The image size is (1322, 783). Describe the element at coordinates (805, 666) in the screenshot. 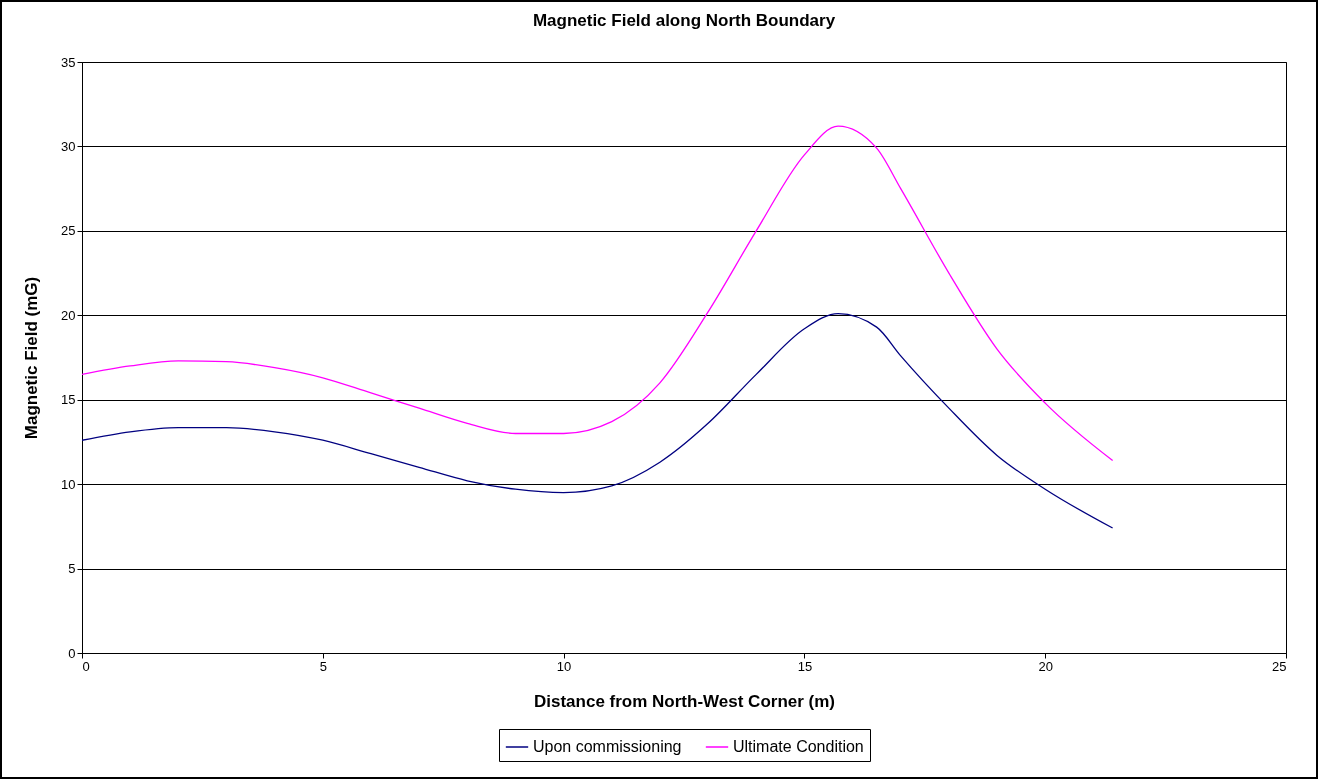

I see `x-tick-label: 15` at that location.